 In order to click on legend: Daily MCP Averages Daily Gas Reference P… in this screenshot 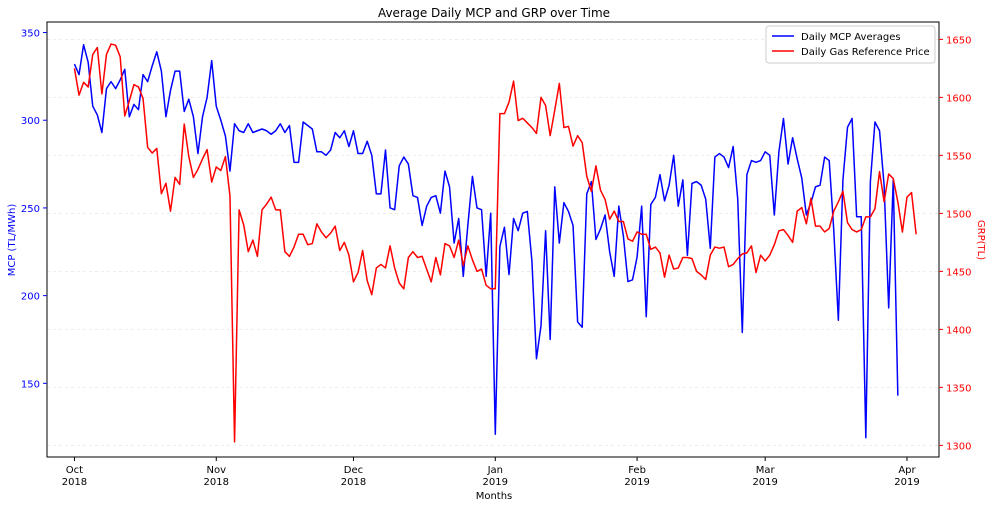, I will do `click(850, 44)`.